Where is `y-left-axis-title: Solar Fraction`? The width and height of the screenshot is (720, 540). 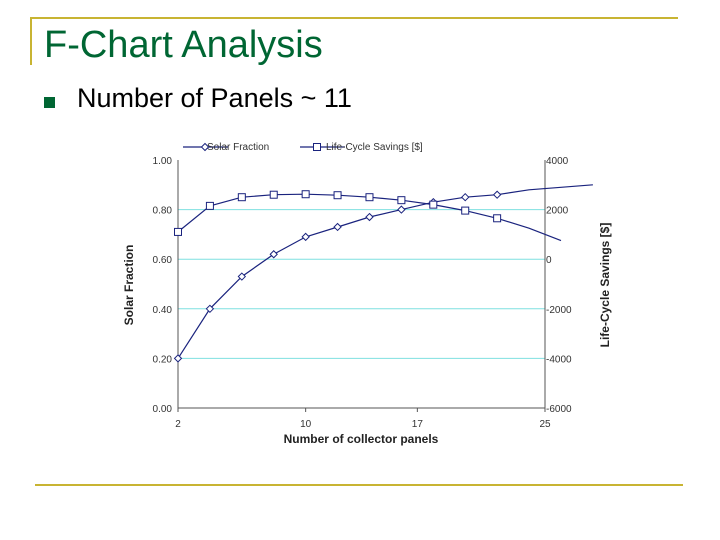
y-left-axis-title: Solar Fraction is located at coordinates (129, 285).